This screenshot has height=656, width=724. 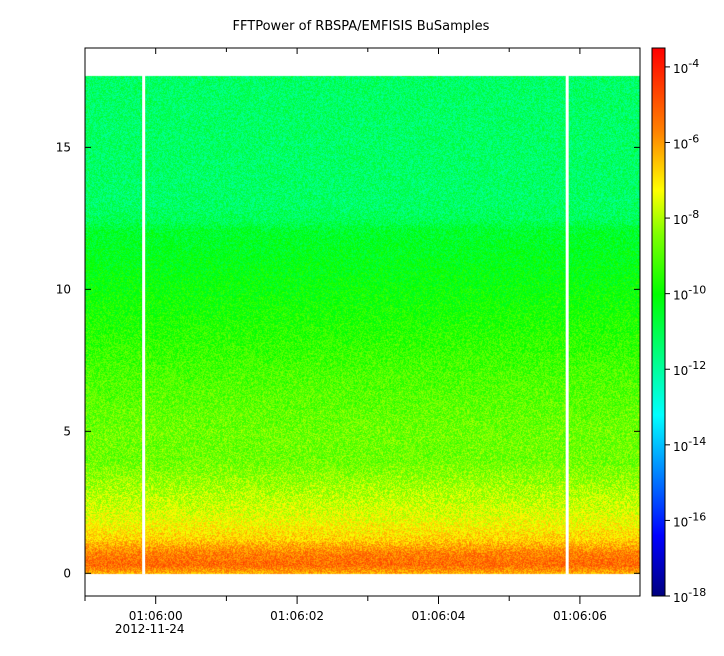 I want to click on colorbar-tick-label: 10⁻⁴, so click(x=686, y=66).